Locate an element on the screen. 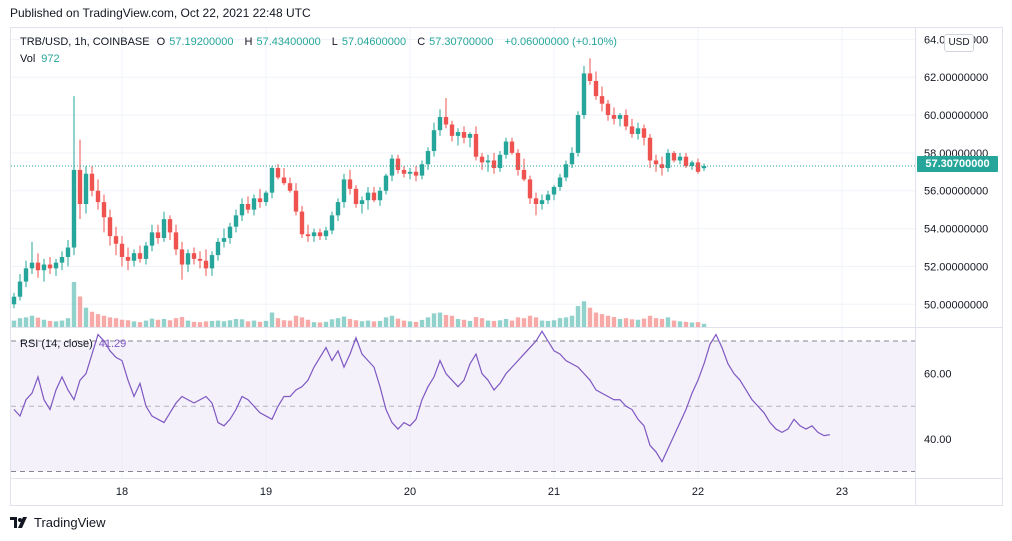 This screenshot has width=1012, height=541. low-label: L is located at coordinates (334, 42).